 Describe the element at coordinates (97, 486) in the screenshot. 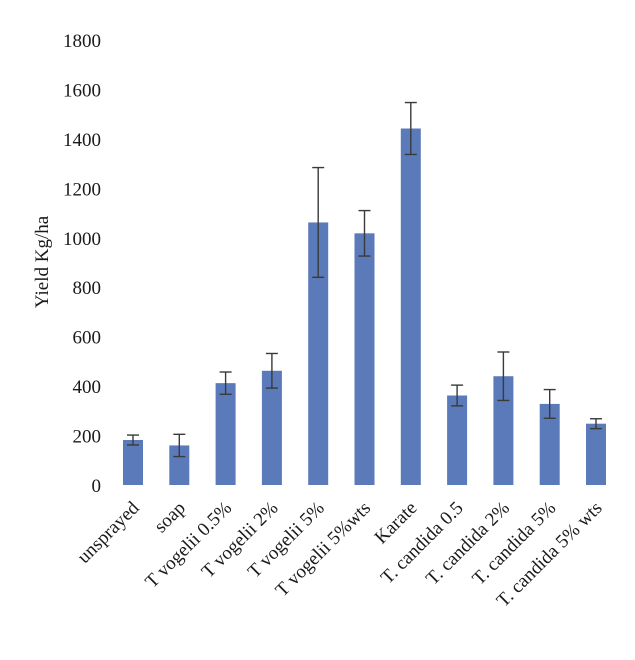

I see `y-tick-label: 0` at that location.